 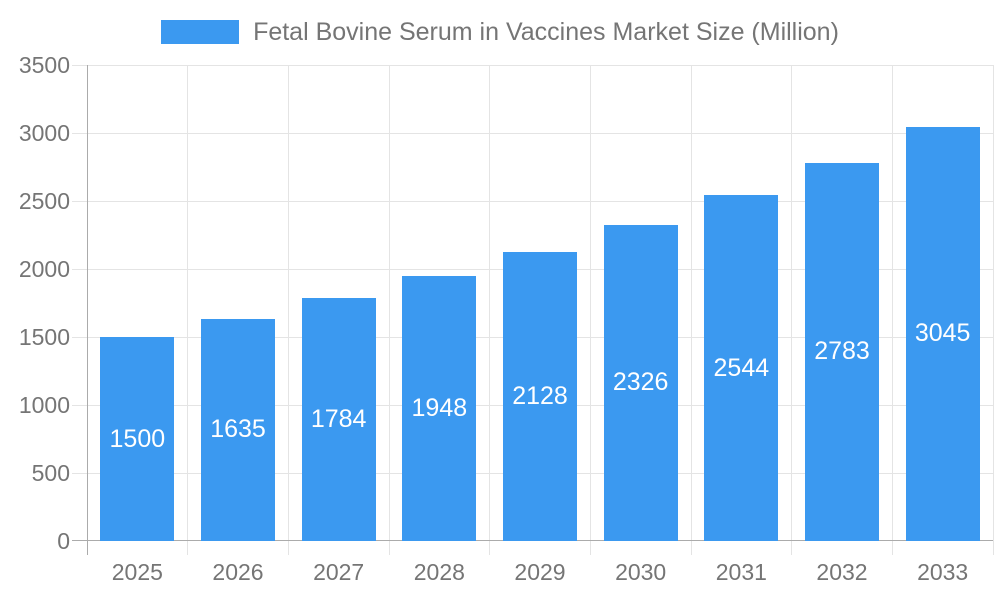 What do you see at coordinates (339, 572) in the screenshot?
I see `x-axis-tick-label: 2027` at bounding box center [339, 572].